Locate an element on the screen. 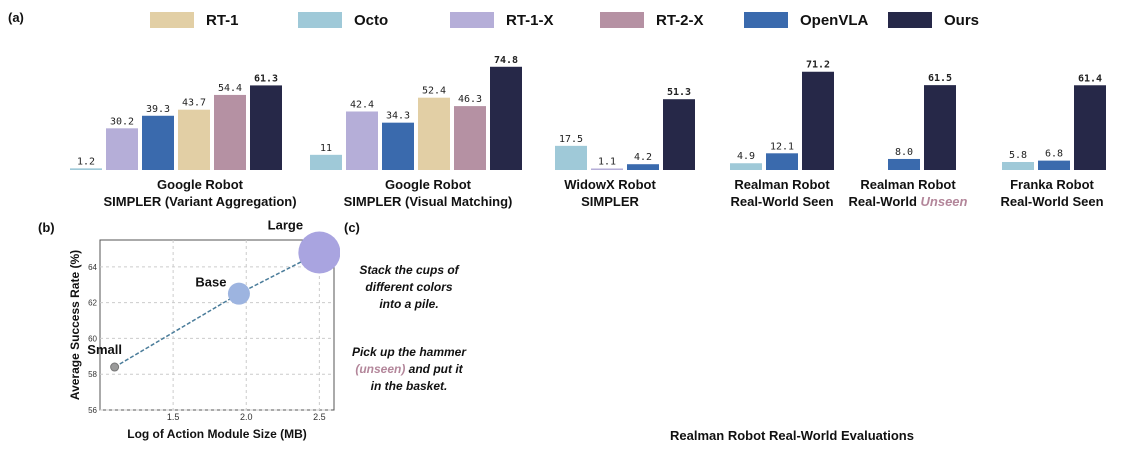 The image size is (1146, 456). group-caption: Google Robot SIMPLER (Visual Matching) is located at coordinates (428, 193).